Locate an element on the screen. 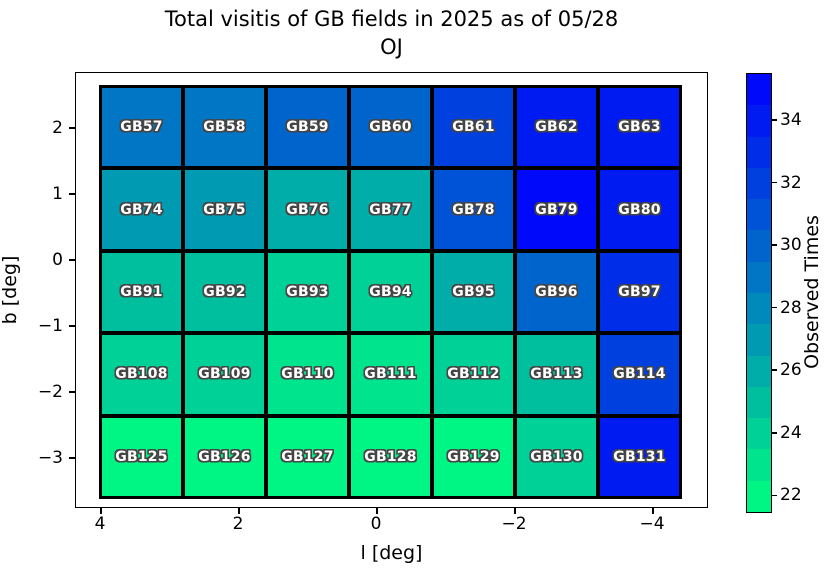 The height and width of the screenshot is (575, 835). heatmap-cell-GB79: GB79 is located at coordinates (556, 209).